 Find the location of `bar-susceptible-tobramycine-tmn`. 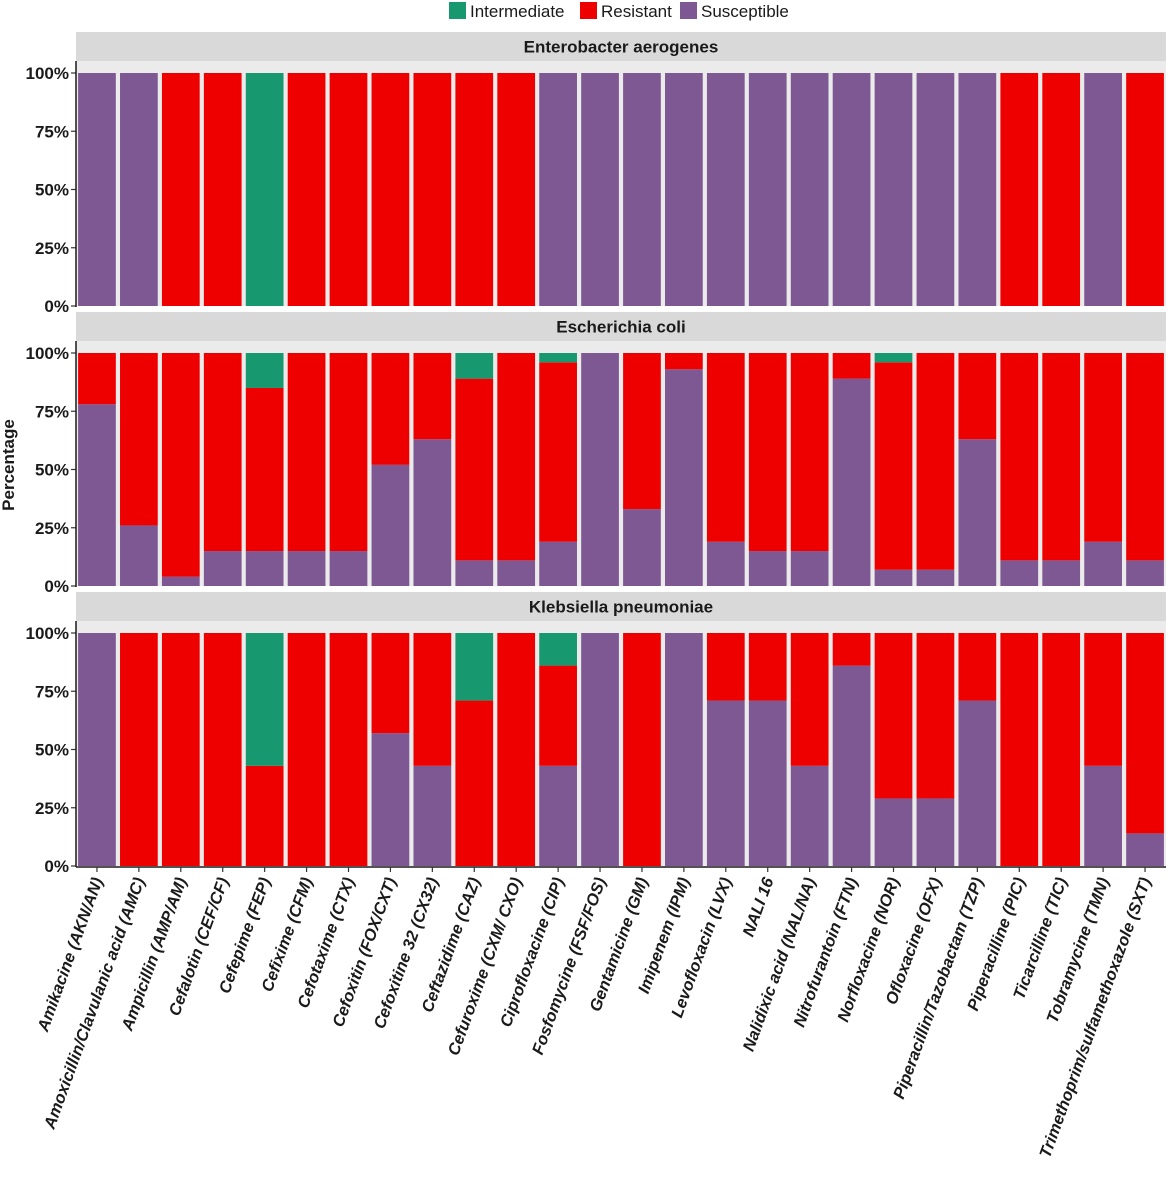

bar-susceptible-tobramycine-tmn is located at coordinates (1103, 563).